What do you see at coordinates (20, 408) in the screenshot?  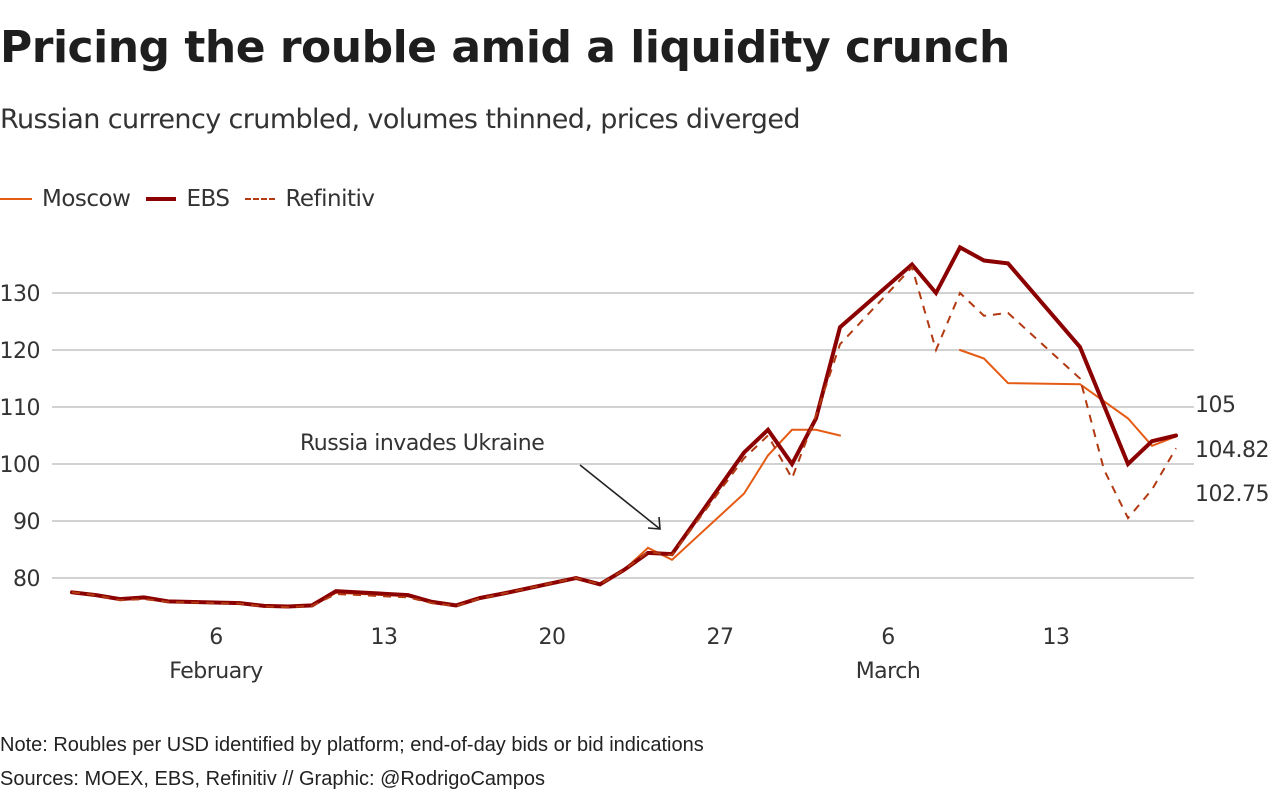 I see `y-tick-label-110: 110` at bounding box center [20, 408].